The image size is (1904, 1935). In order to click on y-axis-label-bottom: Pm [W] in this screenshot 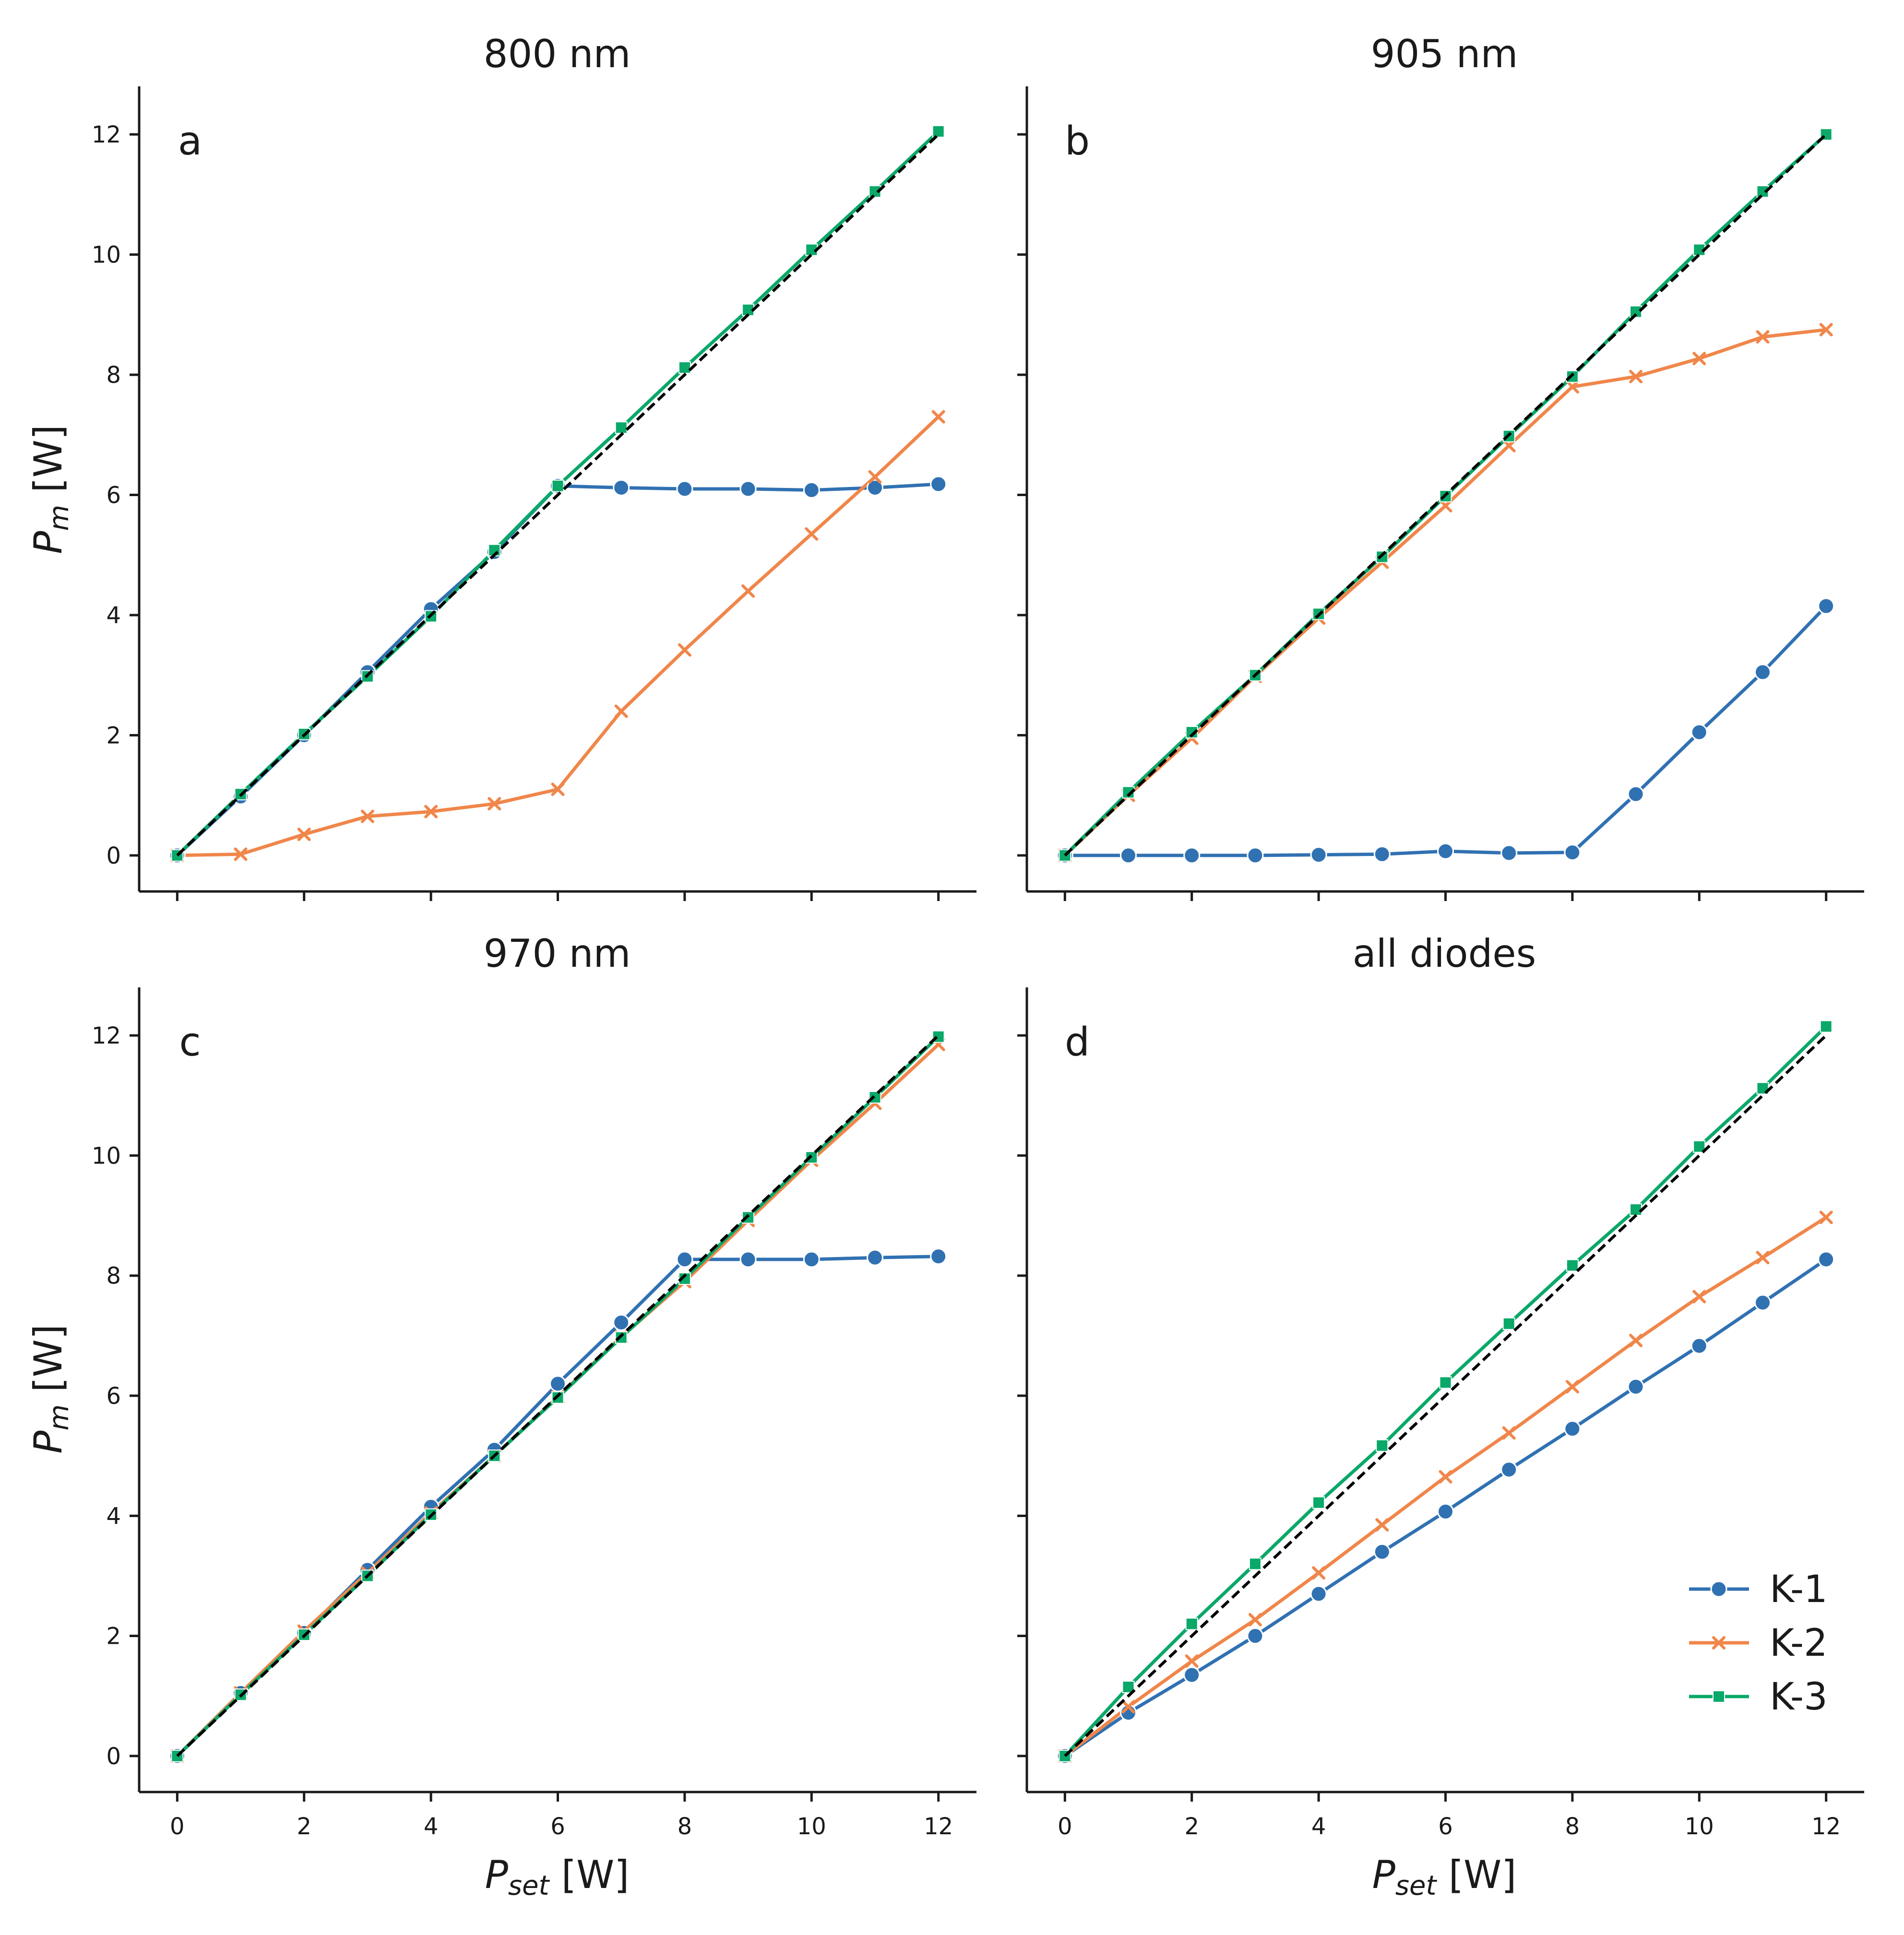, I will do `click(51, 1389)`.